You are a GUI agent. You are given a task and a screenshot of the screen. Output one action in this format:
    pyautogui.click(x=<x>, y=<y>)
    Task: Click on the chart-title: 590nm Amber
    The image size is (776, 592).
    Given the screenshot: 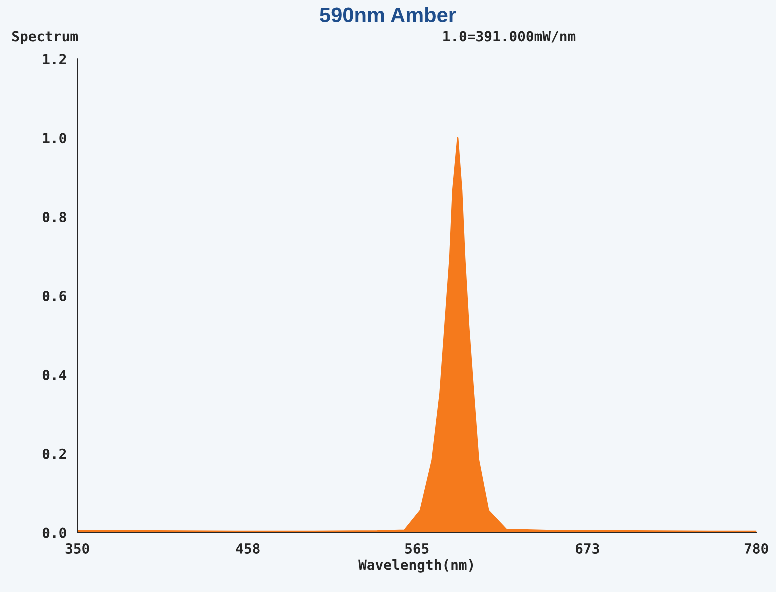 What is the action you would take?
    pyautogui.click(x=388, y=15)
    